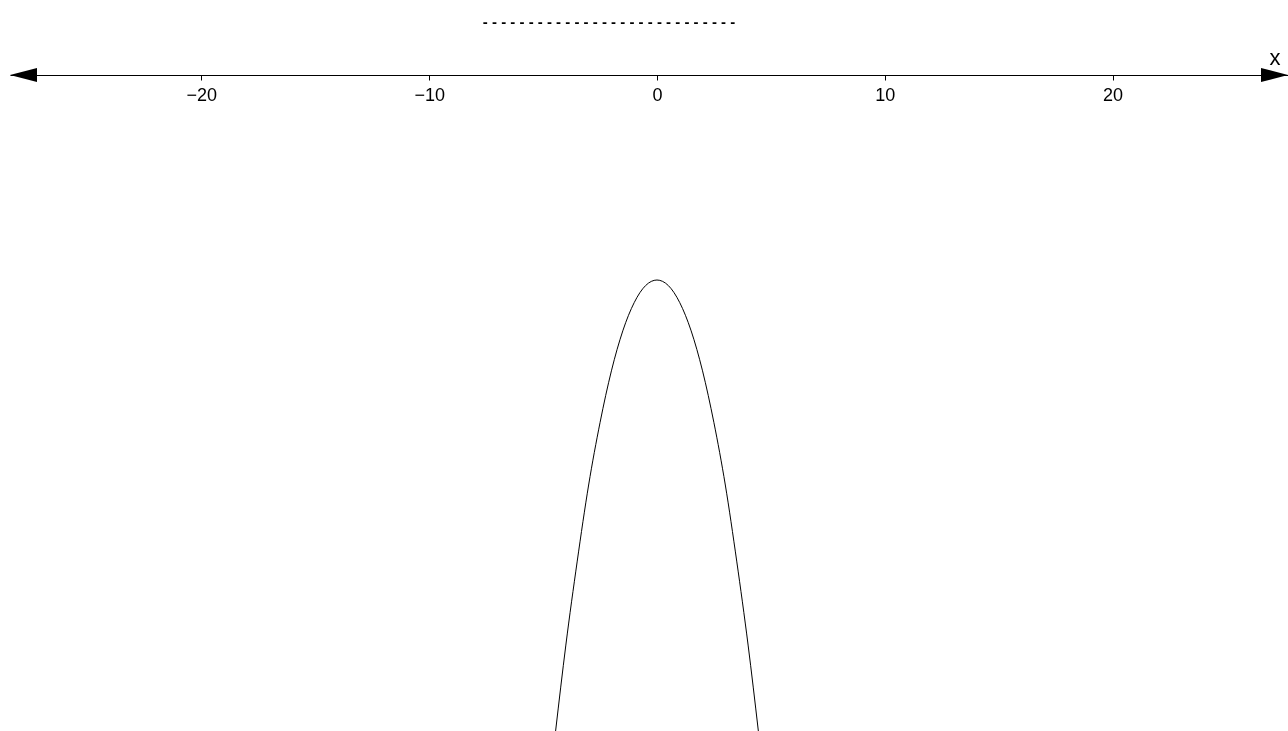 This screenshot has height=731, width=1288. Describe the element at coordinates (202, 94) in the screenshot. I see `x-tick-label: −20` at that location.